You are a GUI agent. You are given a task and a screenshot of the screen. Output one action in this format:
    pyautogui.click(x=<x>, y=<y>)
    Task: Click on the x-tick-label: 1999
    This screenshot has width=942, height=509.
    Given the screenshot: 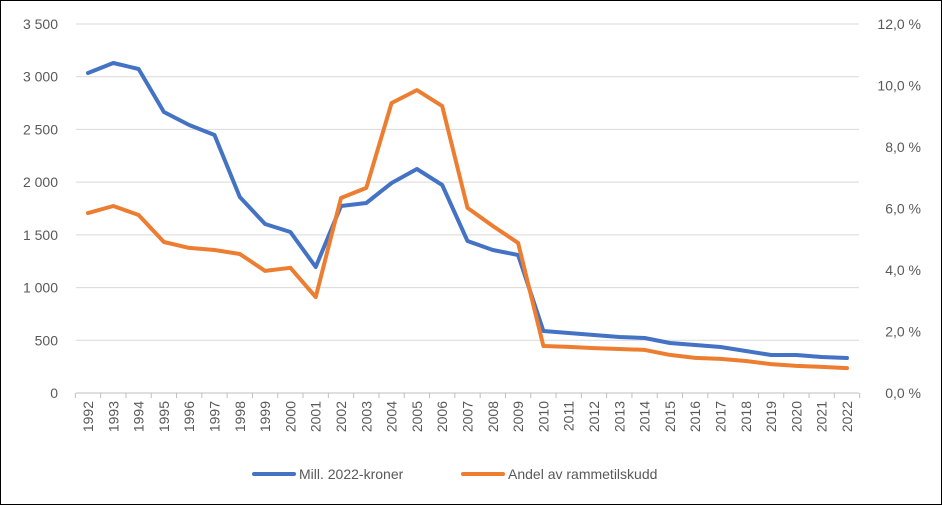 What is the action you would take?
    pyautogui.click(x=265, y=416)
    